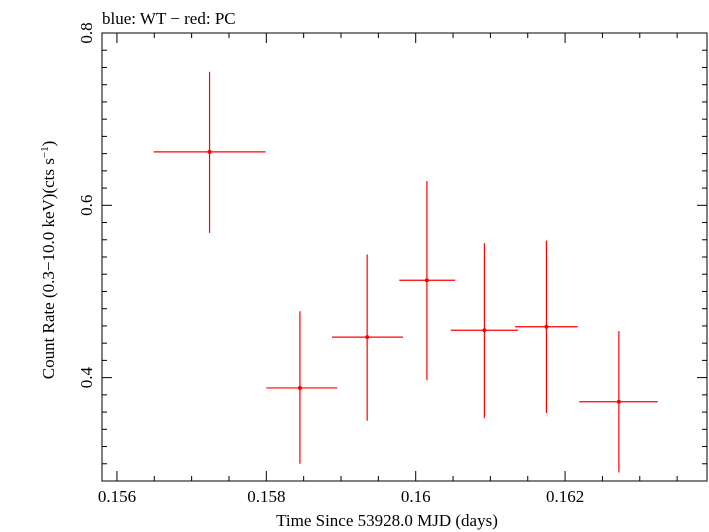  What do you see at coordinates (48, 144) in the screenshot?
I see `y-axis-label-end: )` at bounding box center [48, 144].